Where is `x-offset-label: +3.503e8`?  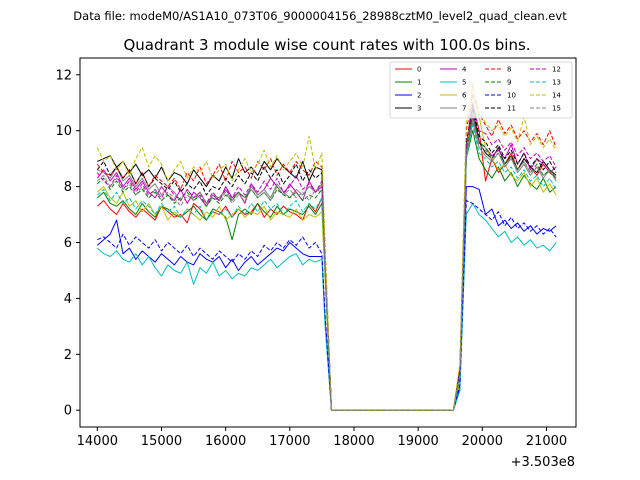 x-offset-label: +3.503e8 is located at coordinates (543, 462).